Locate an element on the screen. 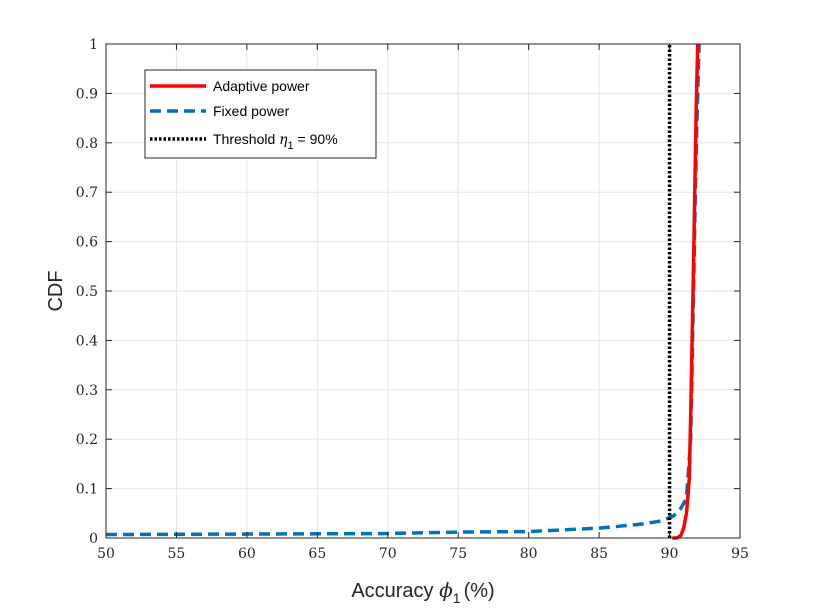 This screenshot has width=817, height=613. legend-threshold-symbol: η is located at coordinates (283, 140).